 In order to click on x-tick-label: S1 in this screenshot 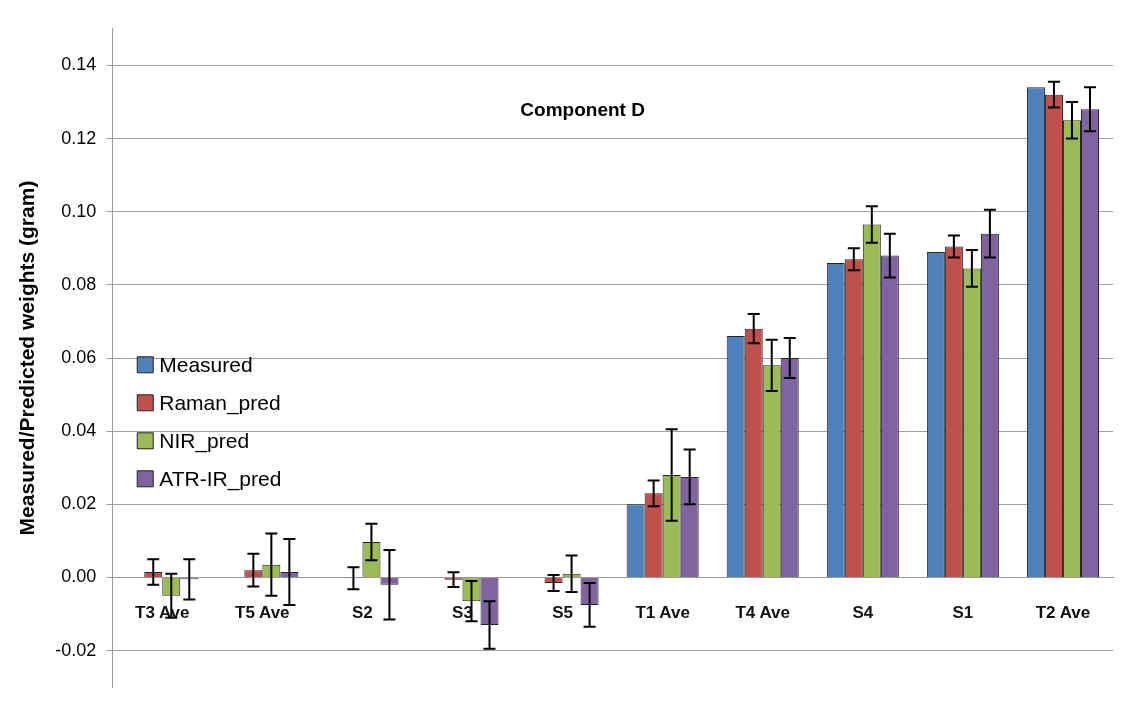, I will do `click(963, 613)`.